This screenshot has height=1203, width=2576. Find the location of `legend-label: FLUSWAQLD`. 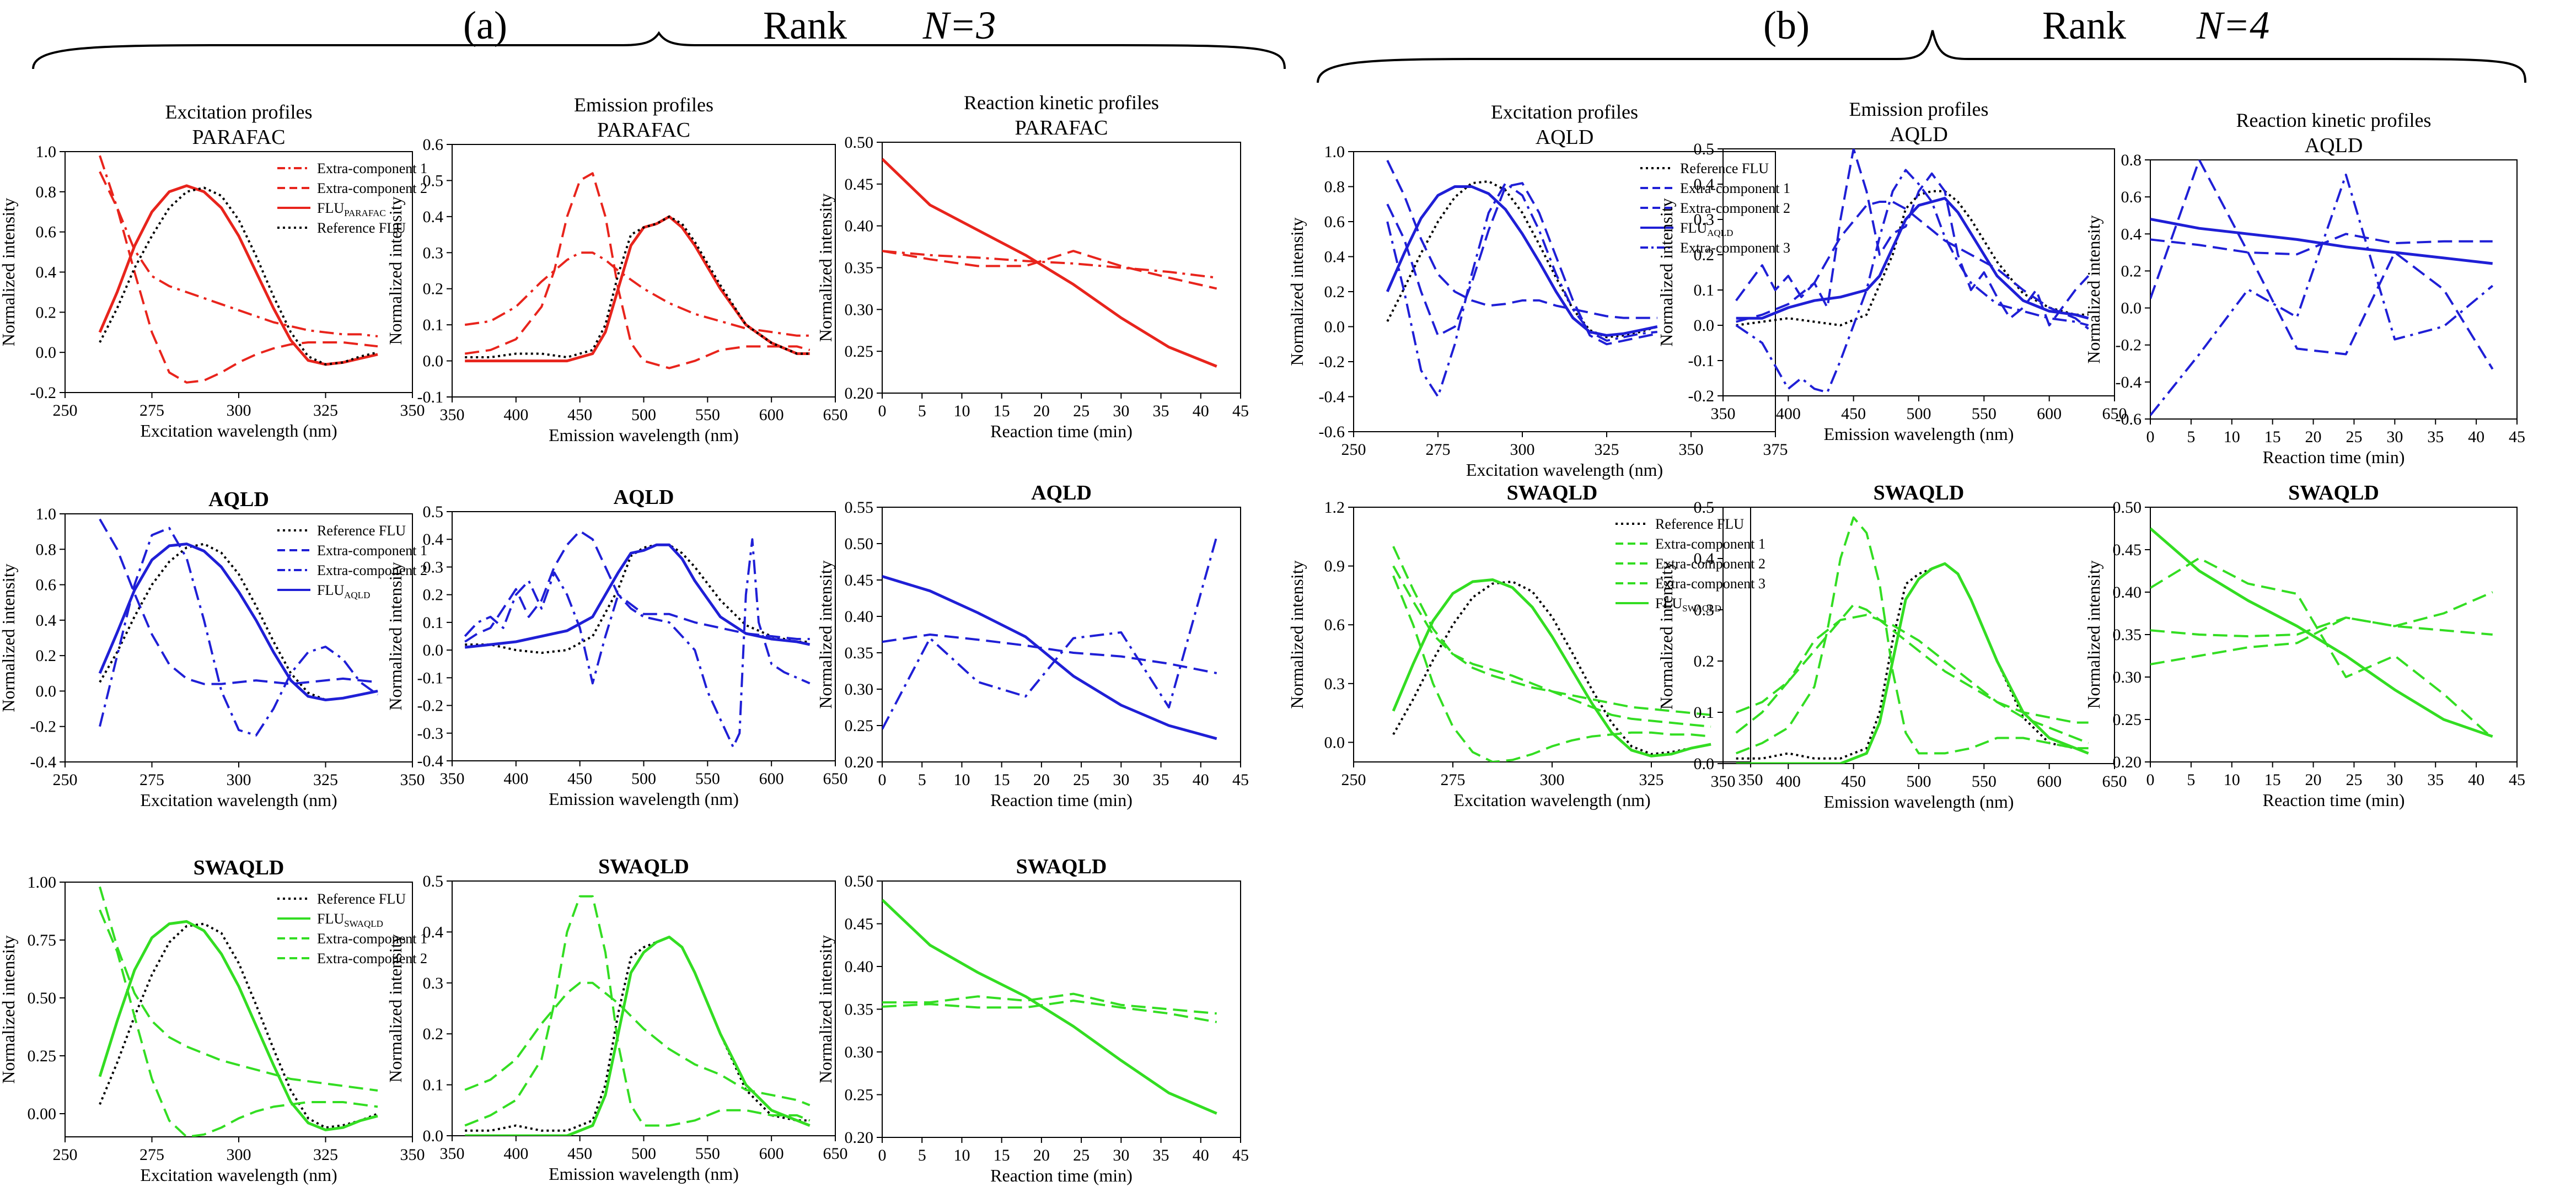

legend-label: FLUSWAQLD is located at coordinates (1688, 604).